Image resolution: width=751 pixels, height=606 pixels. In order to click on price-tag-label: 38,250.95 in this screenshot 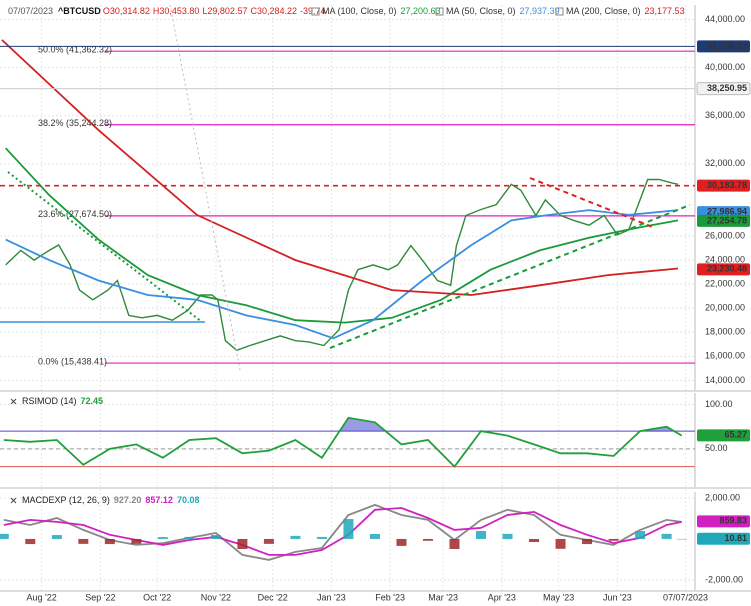, I will do `click(727, 88)`.